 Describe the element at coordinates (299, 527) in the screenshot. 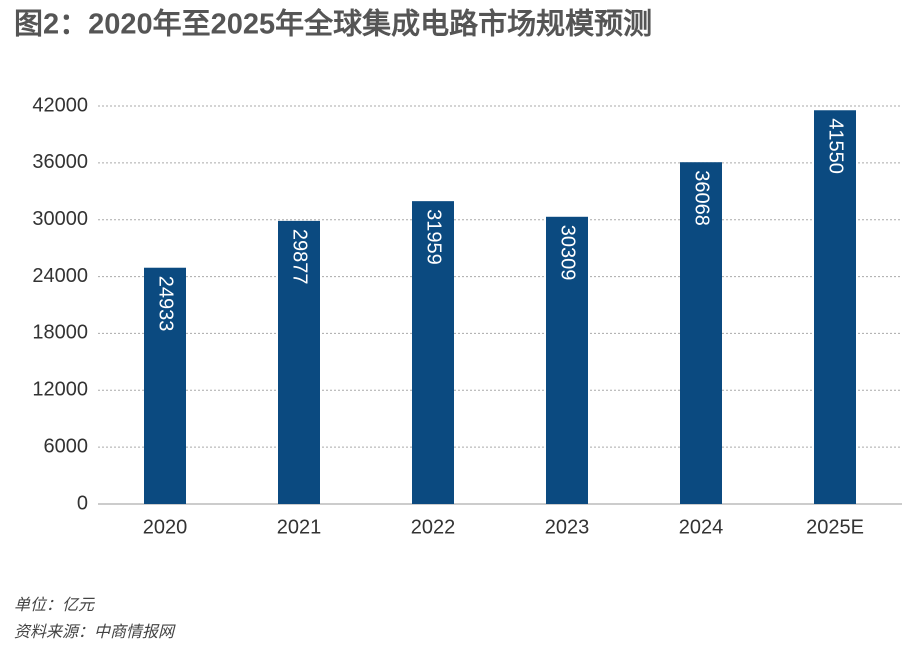

I see `x-tick-label: 2021` at that location.